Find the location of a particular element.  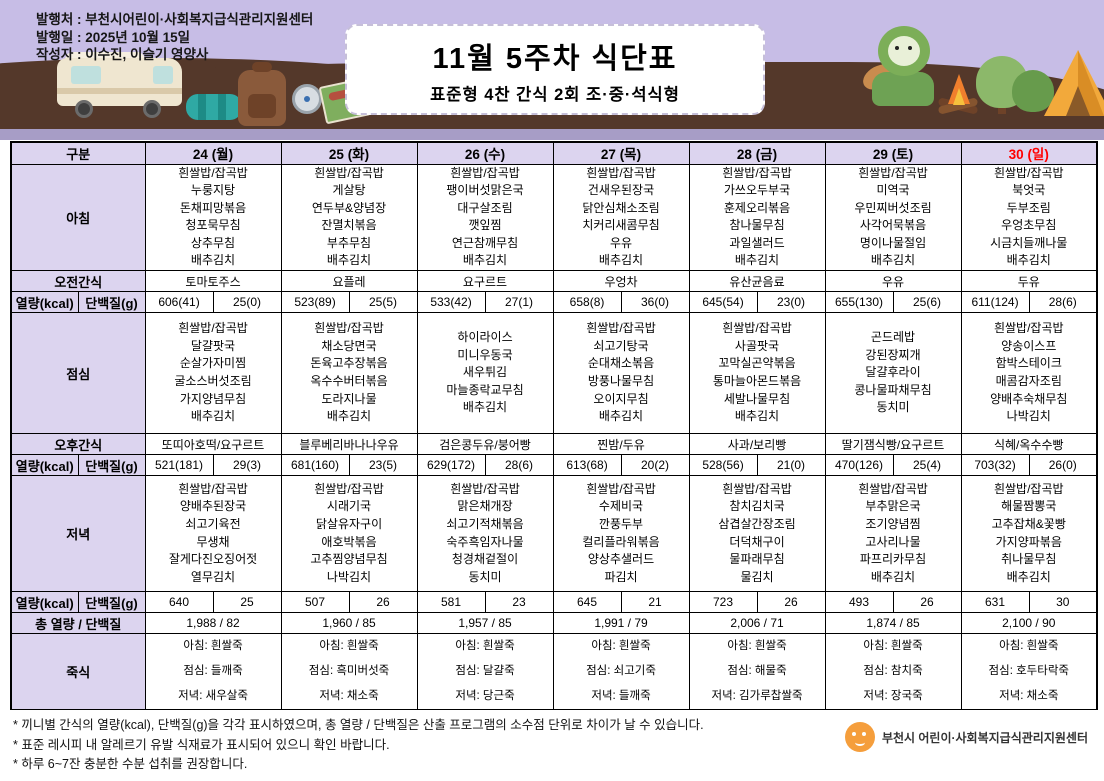

pm-kcal-tue: 681(160) is located at coordinates (315, 465).